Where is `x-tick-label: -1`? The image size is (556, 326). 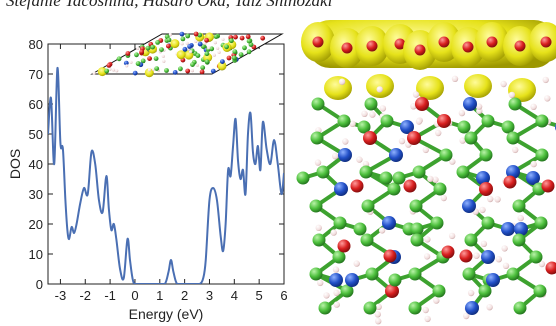
x-tick-label: -1 is located at coordinates (110, 295).